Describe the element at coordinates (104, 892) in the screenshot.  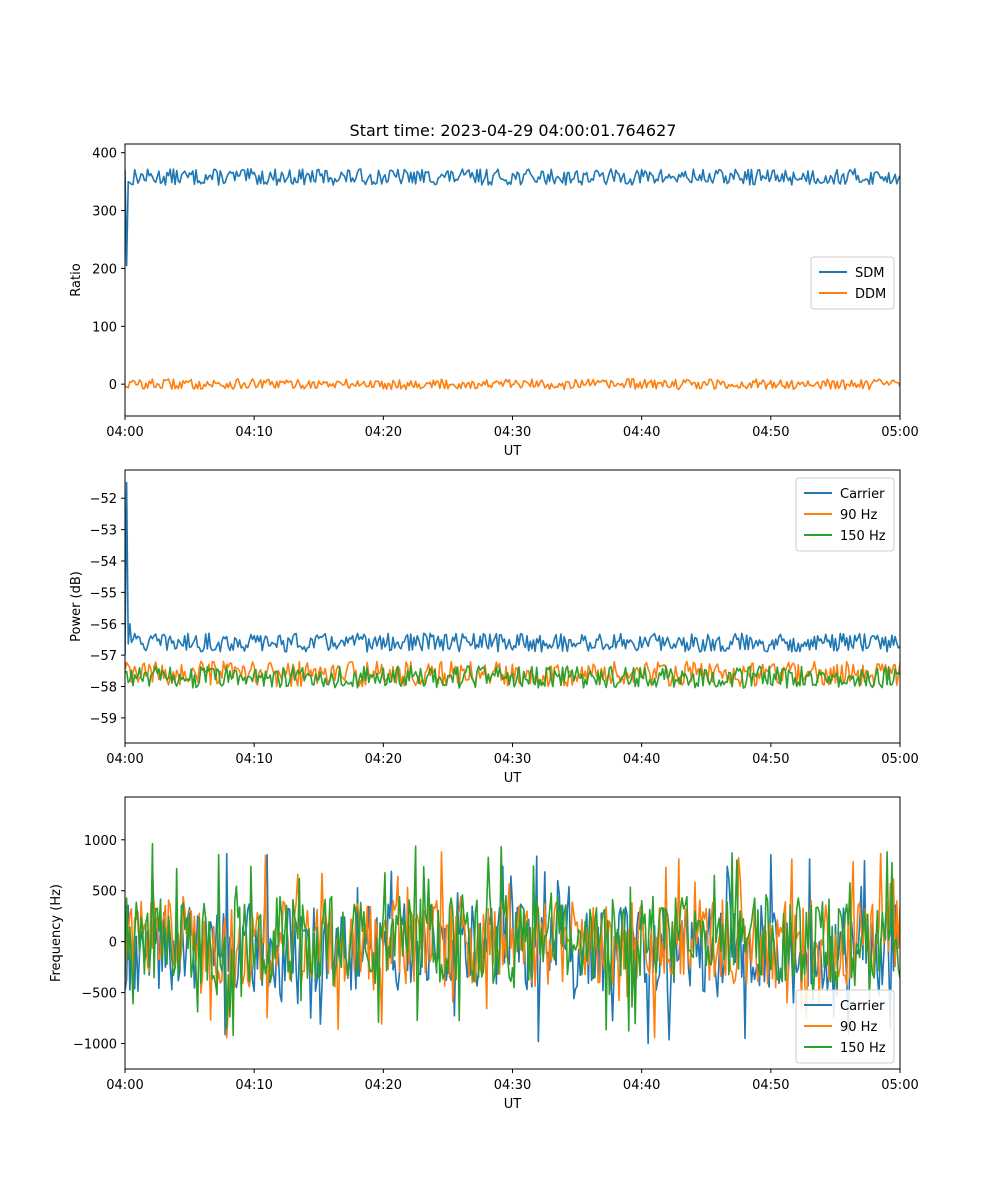
I see `y-tick-label: 500` at that location.